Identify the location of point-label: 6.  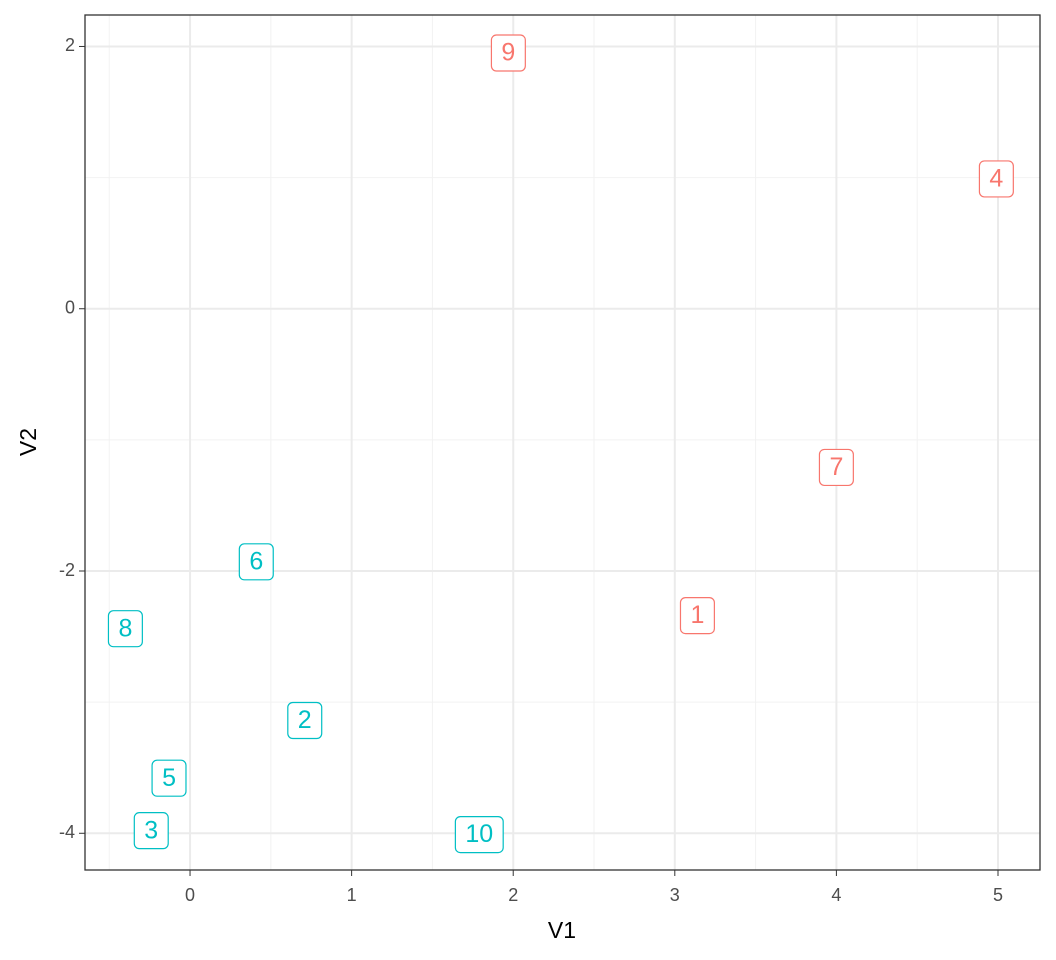
(256, 562).